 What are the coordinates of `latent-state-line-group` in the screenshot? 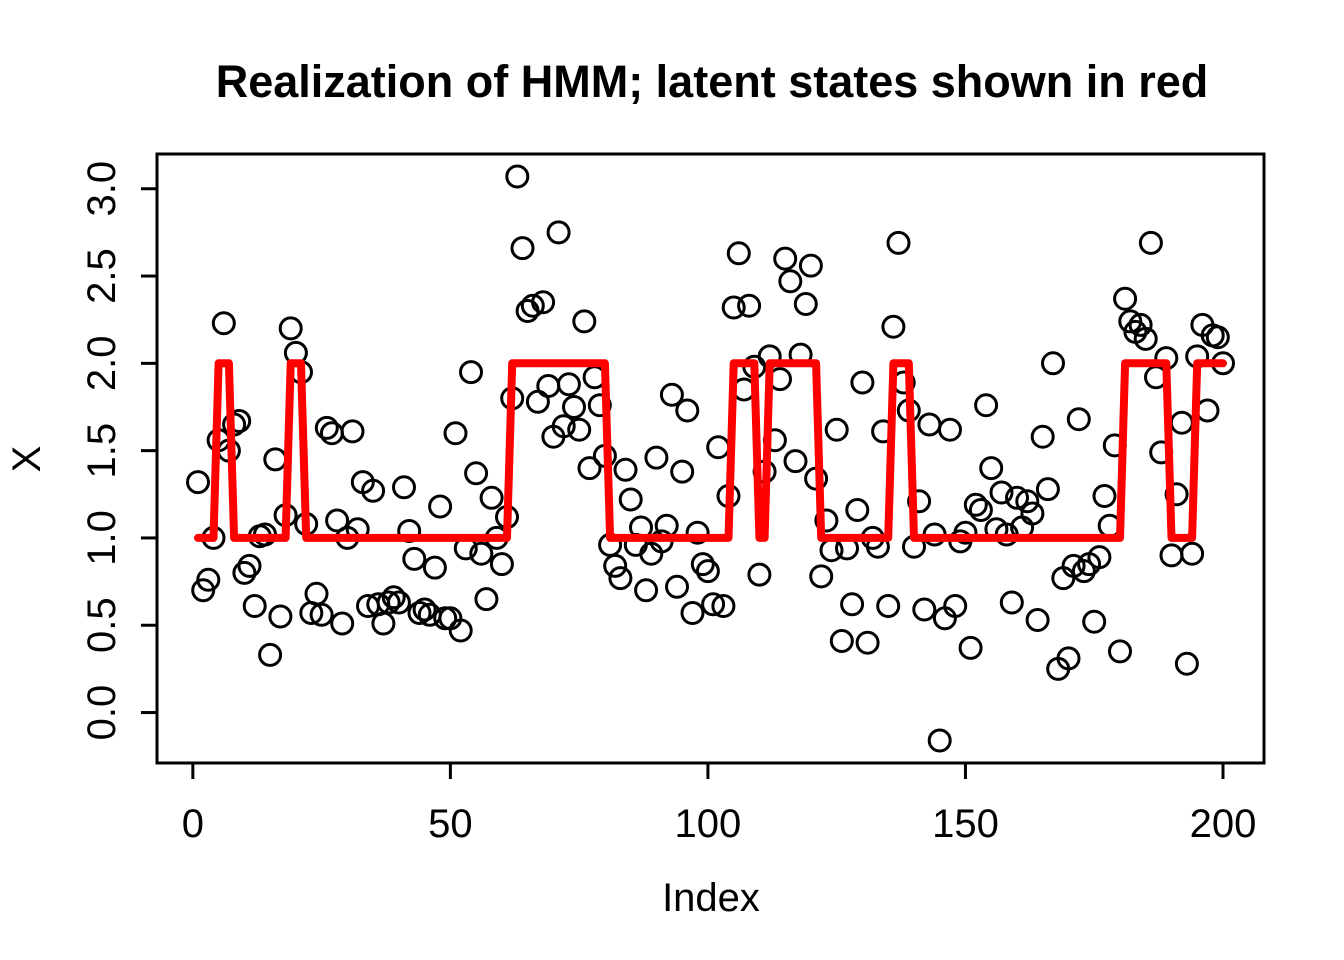 It's located at (710, 450).